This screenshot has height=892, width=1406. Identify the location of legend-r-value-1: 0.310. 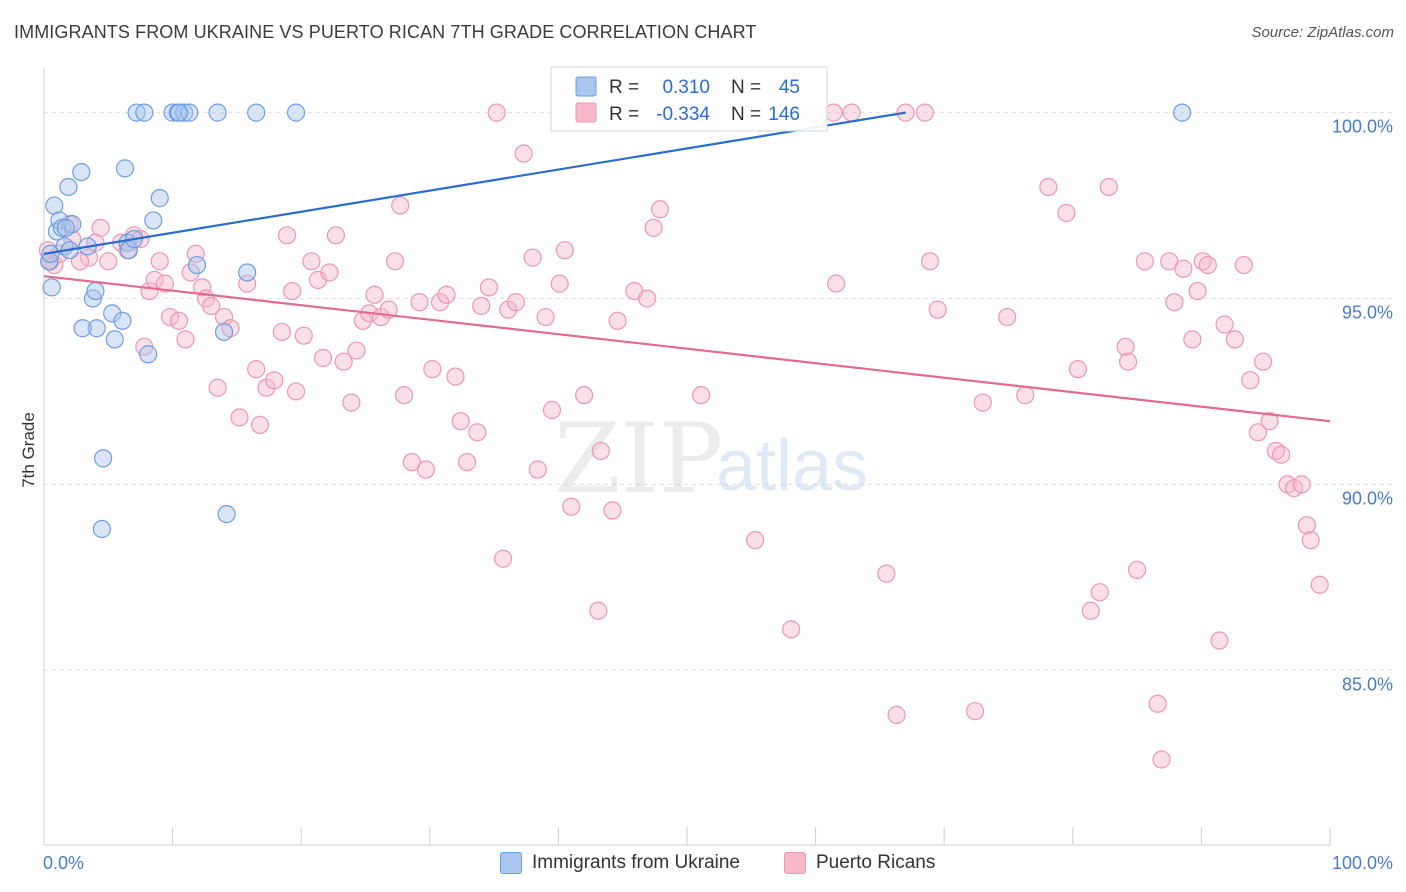
(686, 87).